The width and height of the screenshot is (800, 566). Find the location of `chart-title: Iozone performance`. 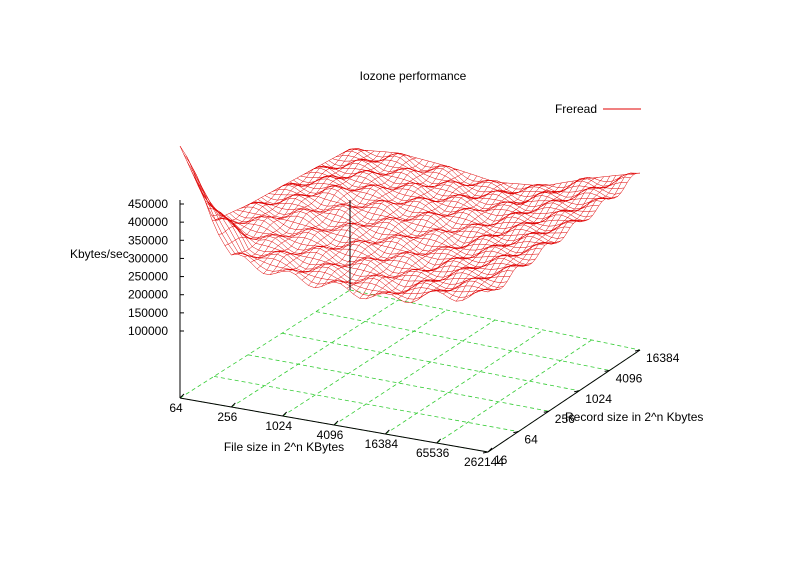

chart-title: Iozone performance is located at coordinates (413, 76).